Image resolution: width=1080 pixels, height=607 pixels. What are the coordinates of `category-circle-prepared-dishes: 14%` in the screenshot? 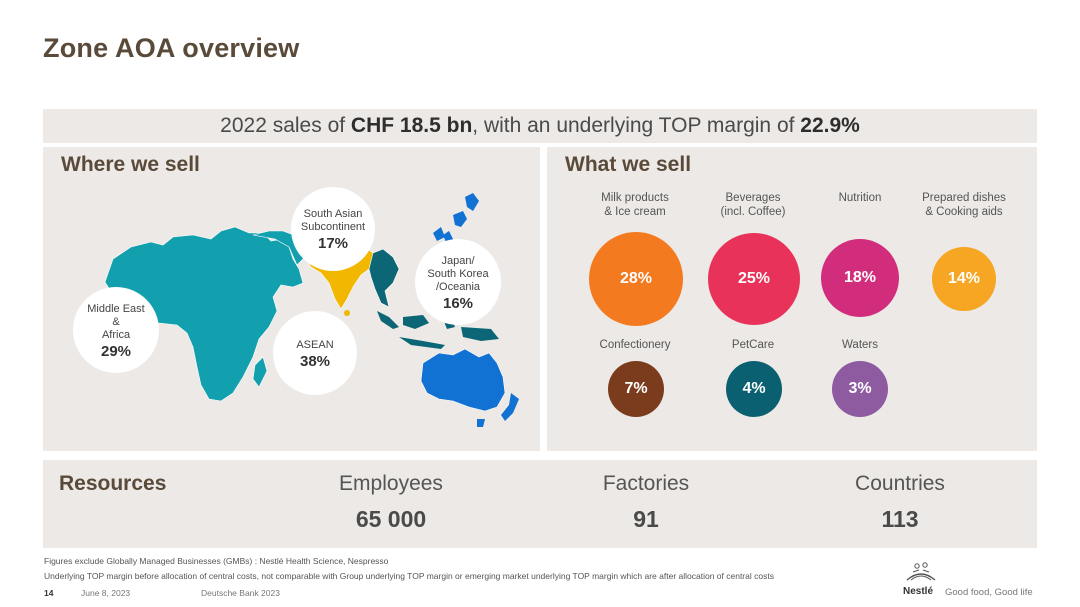 It's located at (964, 279).